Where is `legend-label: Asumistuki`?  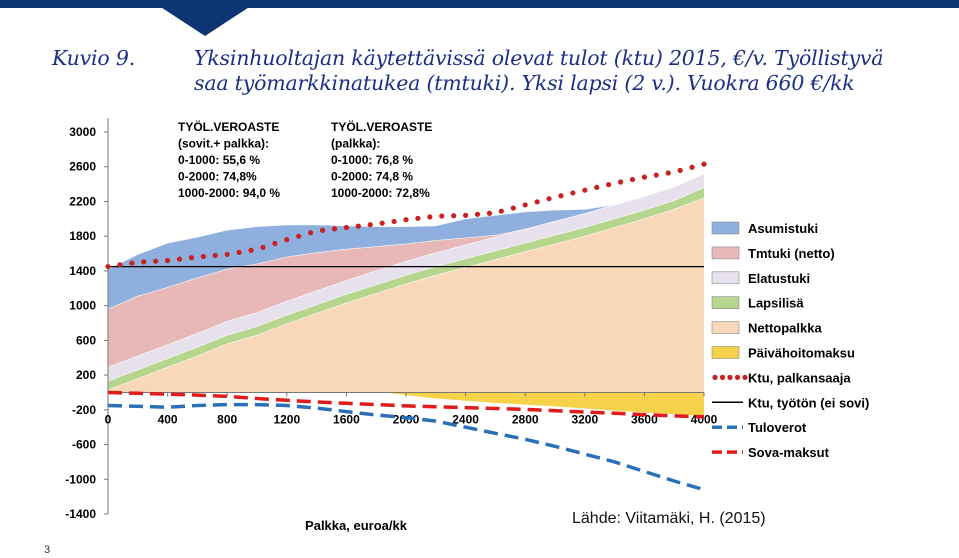
legend-label: Asumistuki is located at coordinates (783, 228).